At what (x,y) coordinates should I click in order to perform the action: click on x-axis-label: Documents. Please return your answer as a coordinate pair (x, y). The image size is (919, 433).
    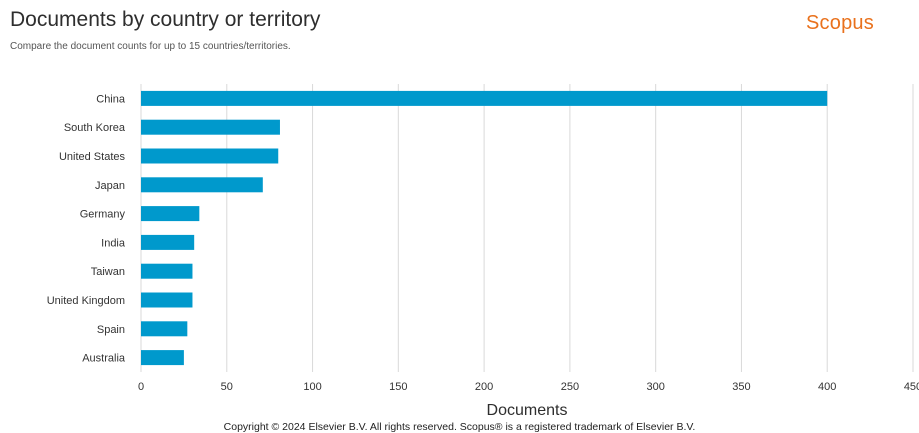
    Looking at the image, I should click on (527, 410).